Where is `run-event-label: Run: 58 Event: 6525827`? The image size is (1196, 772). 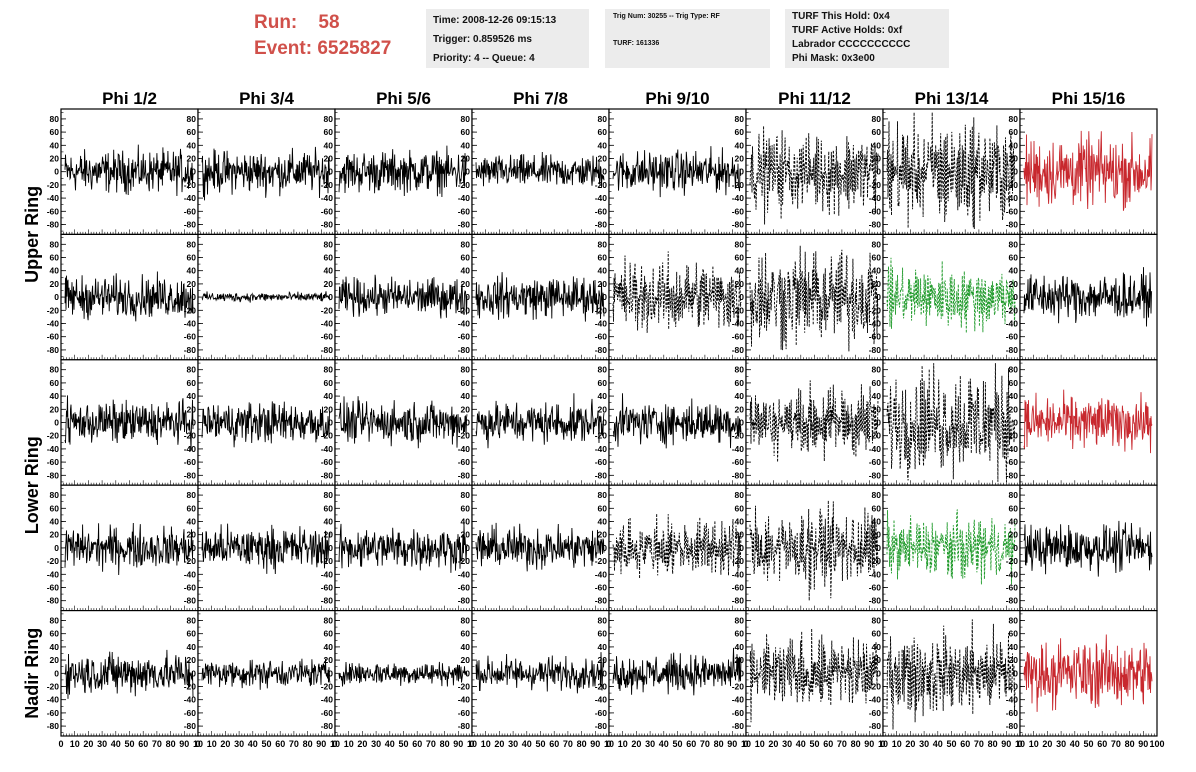 run-event-label: Run: 58 Event: 6525827 is located at coordinates (322, 36).